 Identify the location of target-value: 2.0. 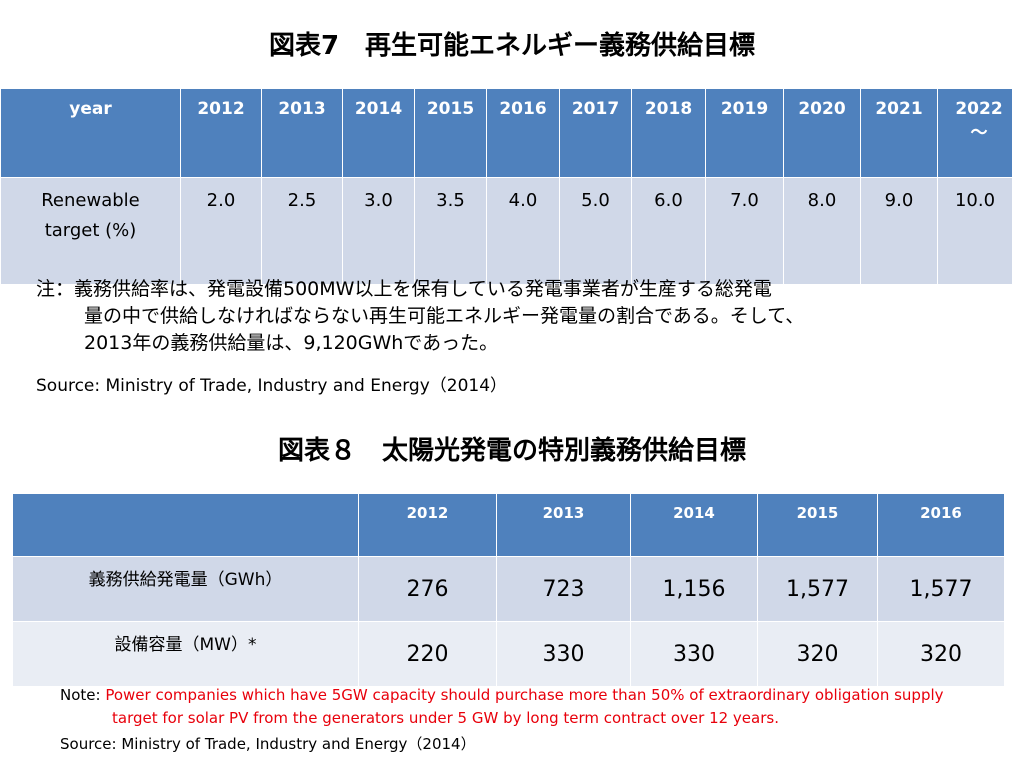
(221, 231).